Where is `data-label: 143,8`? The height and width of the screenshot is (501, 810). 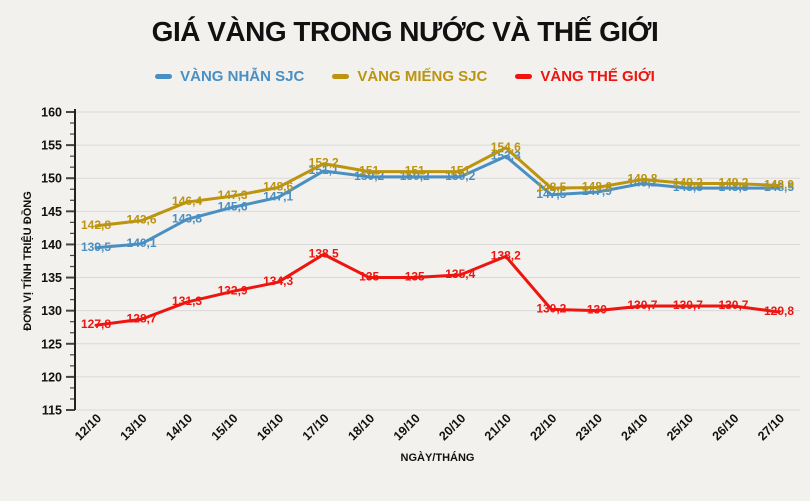 data-label: 143,8 is located at coordinates (187, 218).